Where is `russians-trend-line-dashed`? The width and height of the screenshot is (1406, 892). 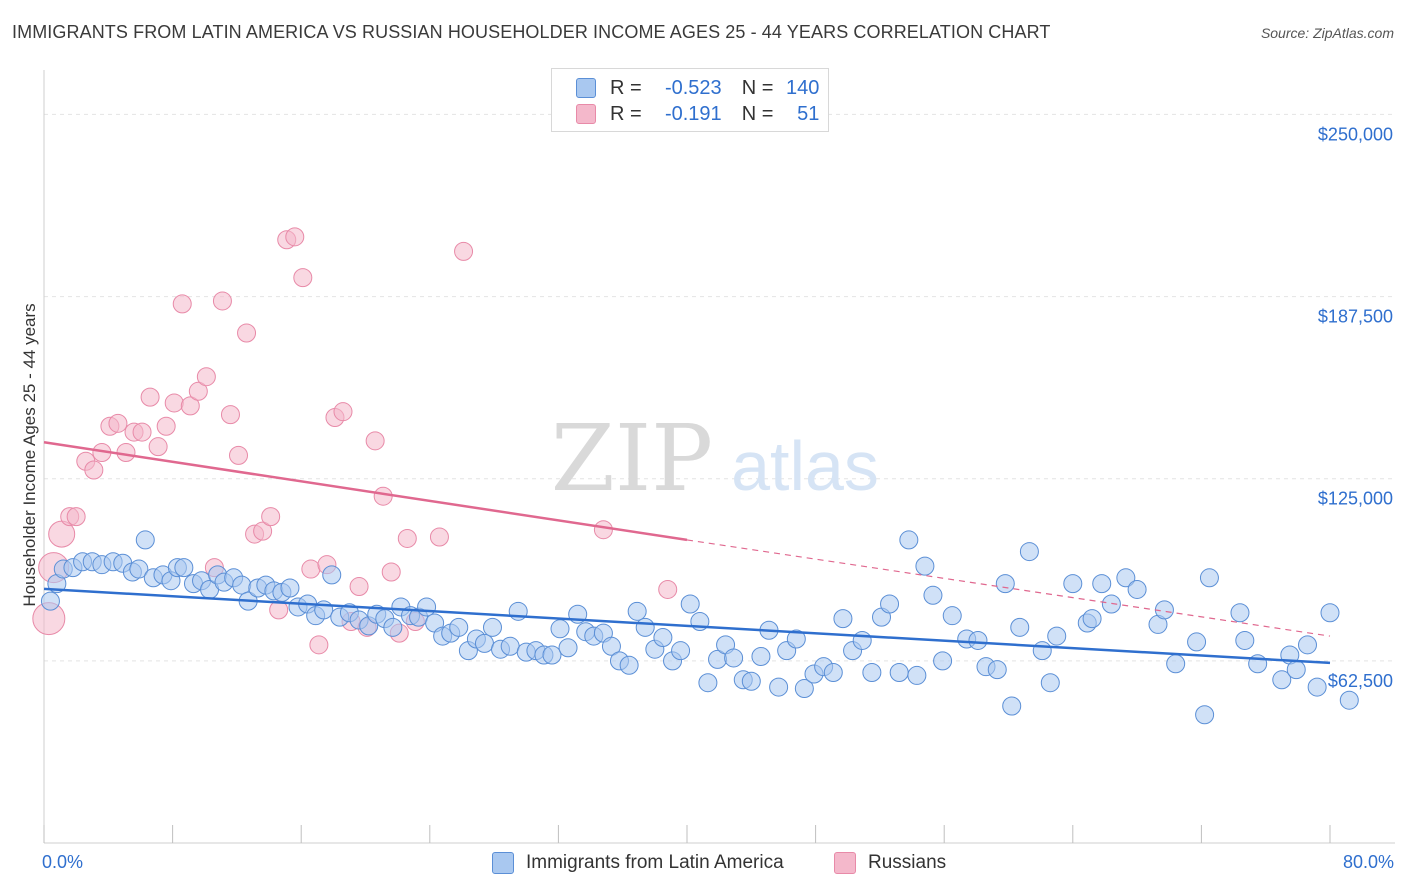 russians-trend-line-dashed is located at coordinates (1008, 588).